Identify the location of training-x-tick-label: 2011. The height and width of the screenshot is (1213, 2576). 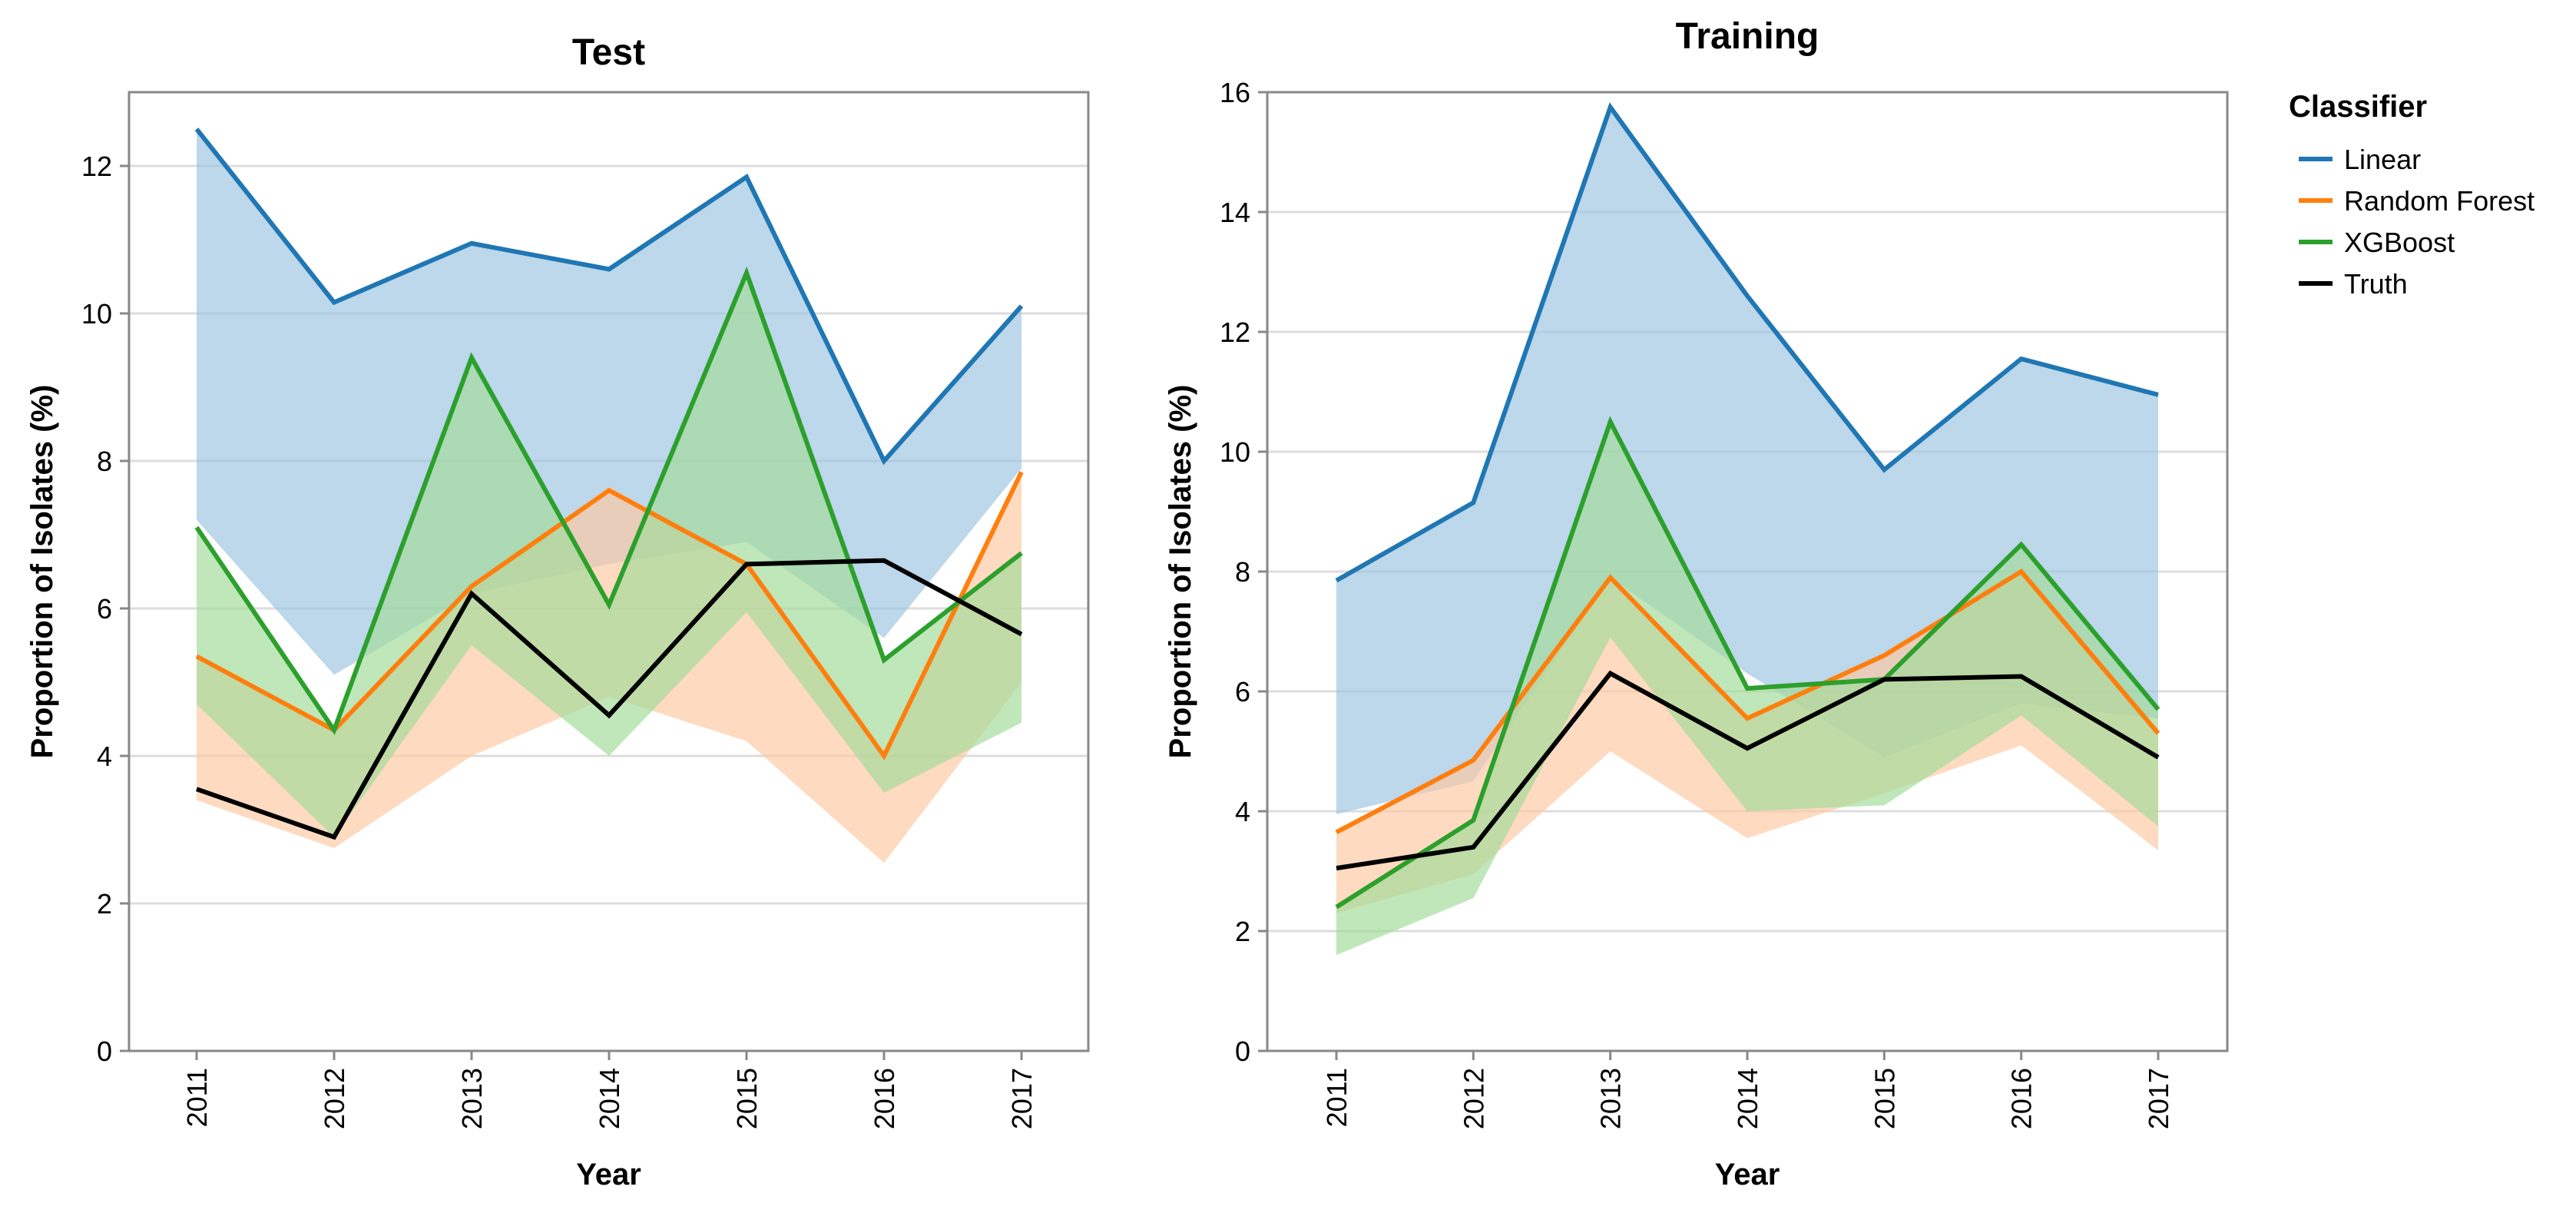
(1337, 1097).